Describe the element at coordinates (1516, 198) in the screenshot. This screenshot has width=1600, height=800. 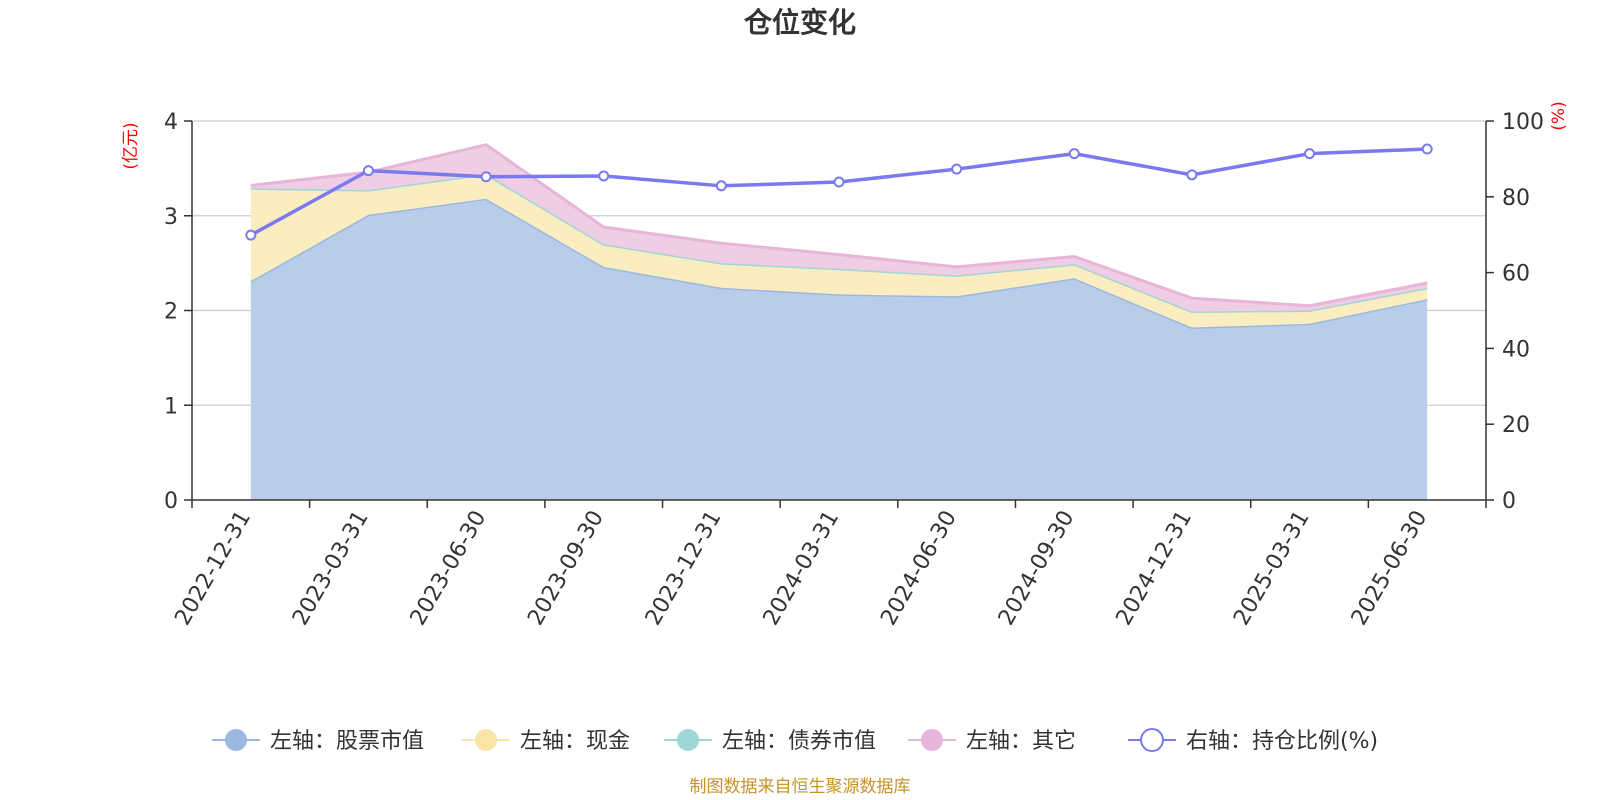
I see `right-tick-label: 80` at that location.